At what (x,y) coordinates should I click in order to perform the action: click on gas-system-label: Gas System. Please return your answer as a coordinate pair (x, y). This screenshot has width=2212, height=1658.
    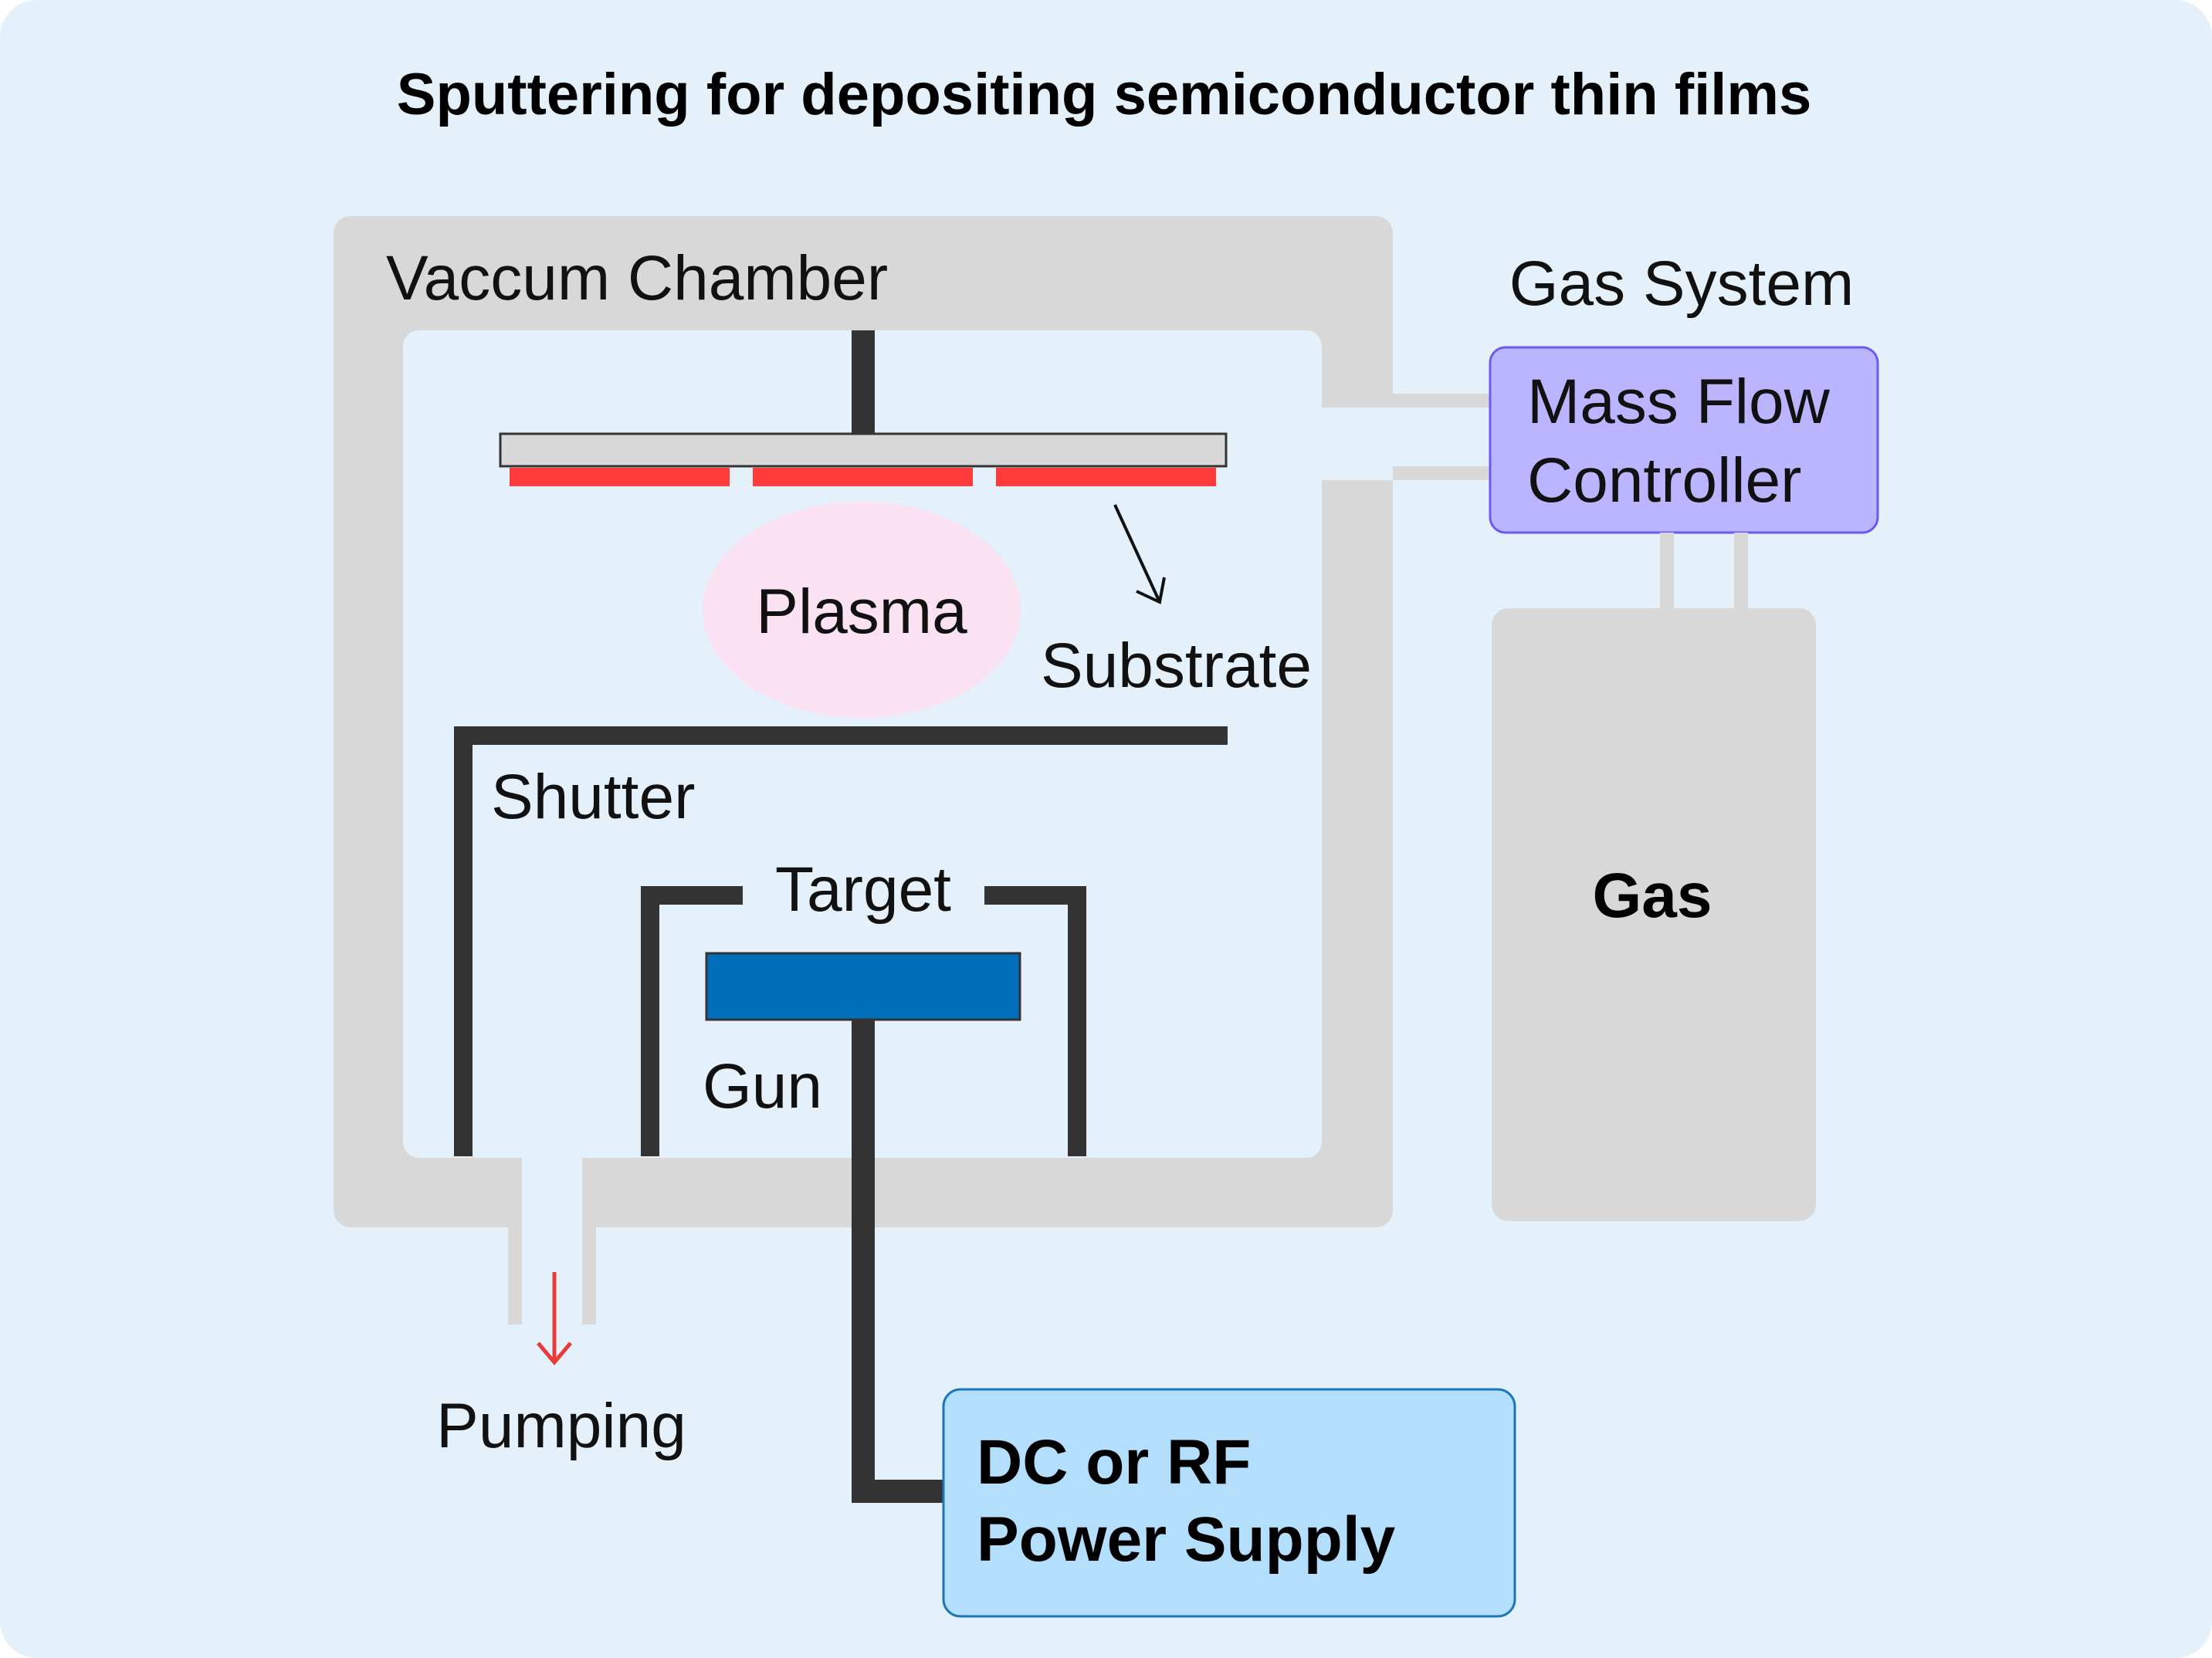
    Looking at the image, I should click on (1682, 284).